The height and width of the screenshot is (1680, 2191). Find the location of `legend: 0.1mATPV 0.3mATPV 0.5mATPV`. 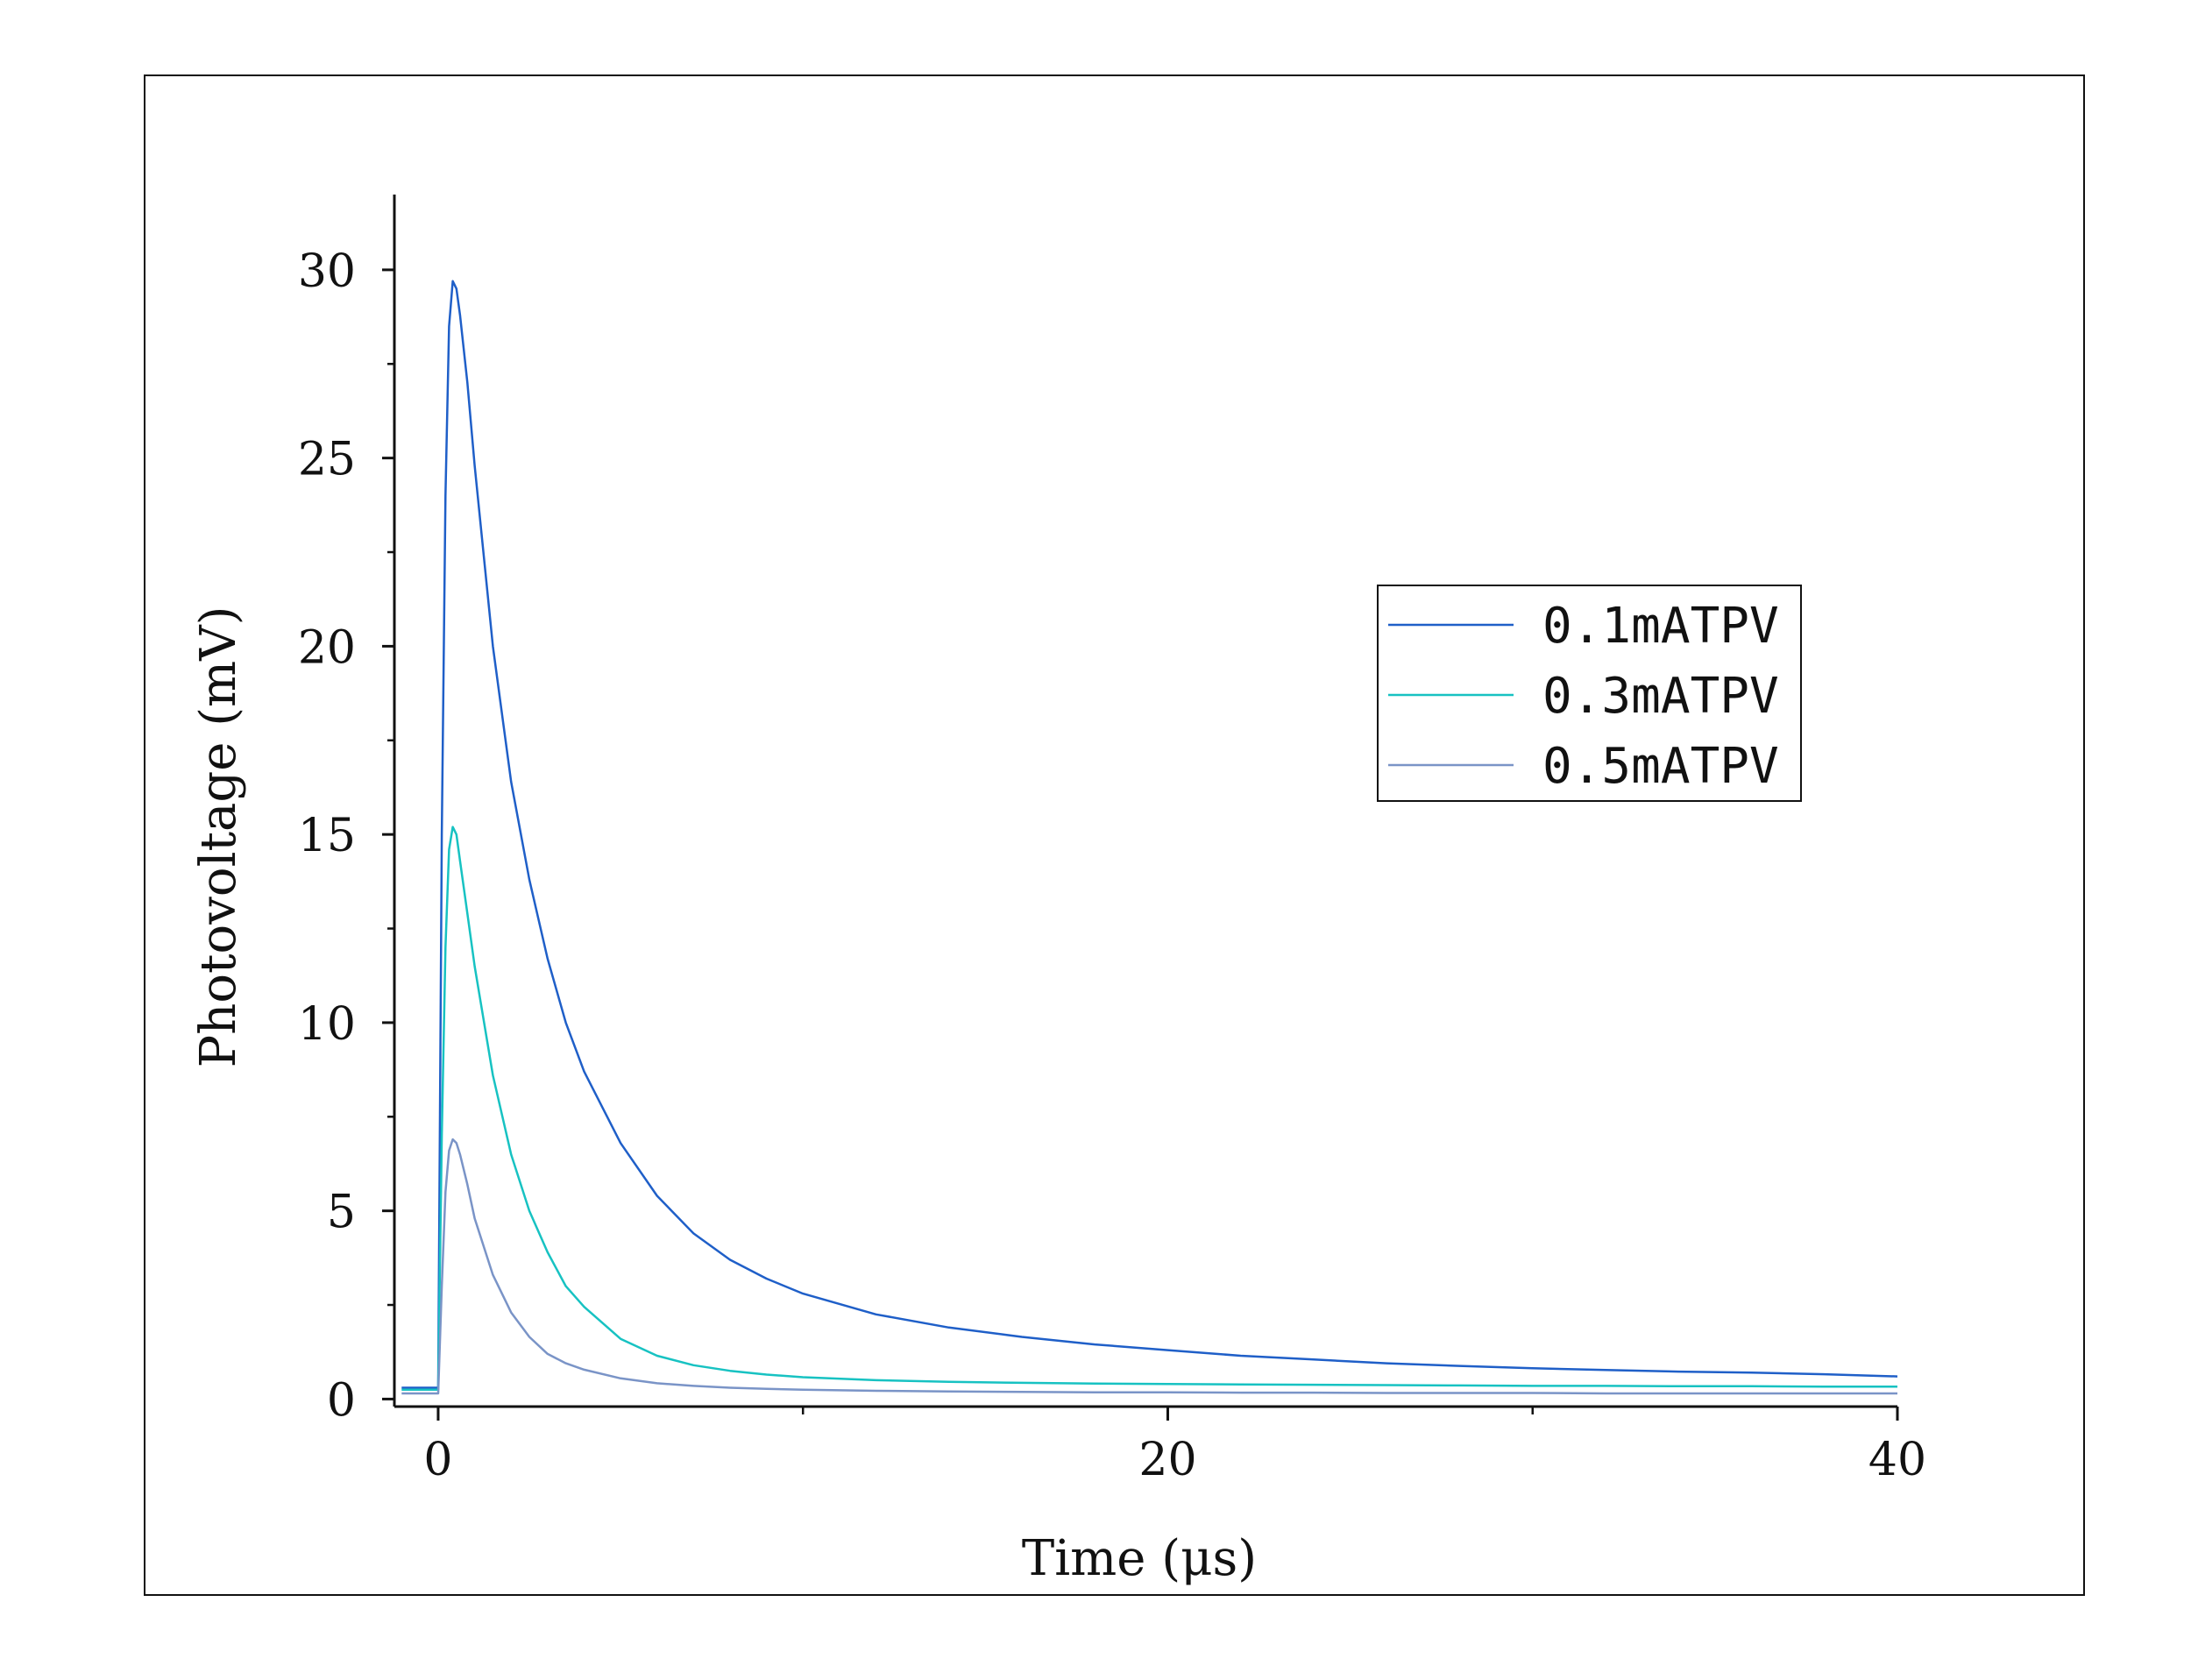

legend: 0.1mATPV 0.3mATPV 0.5mATPV is located at coordinates (1589, 693).